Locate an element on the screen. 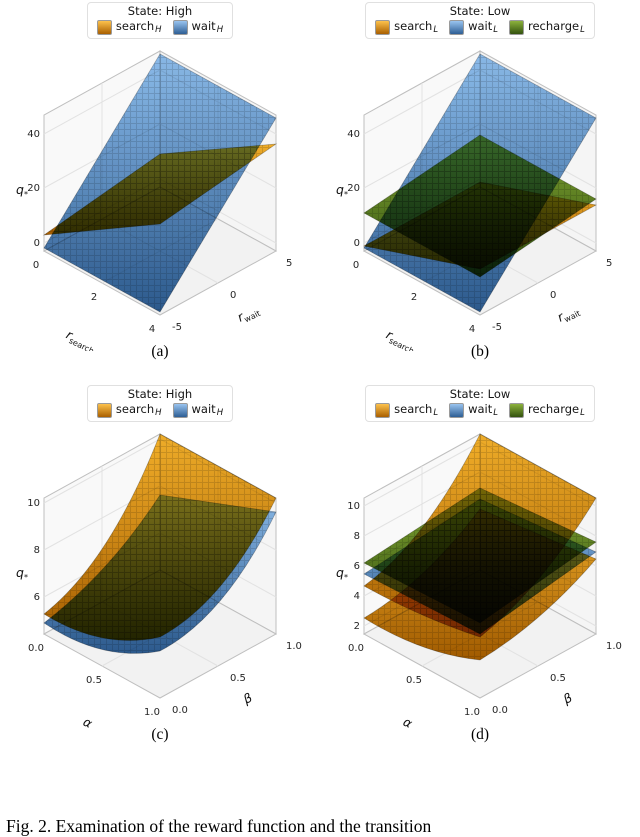  sublabel-d: (d) is located at coordinates (480, 734).